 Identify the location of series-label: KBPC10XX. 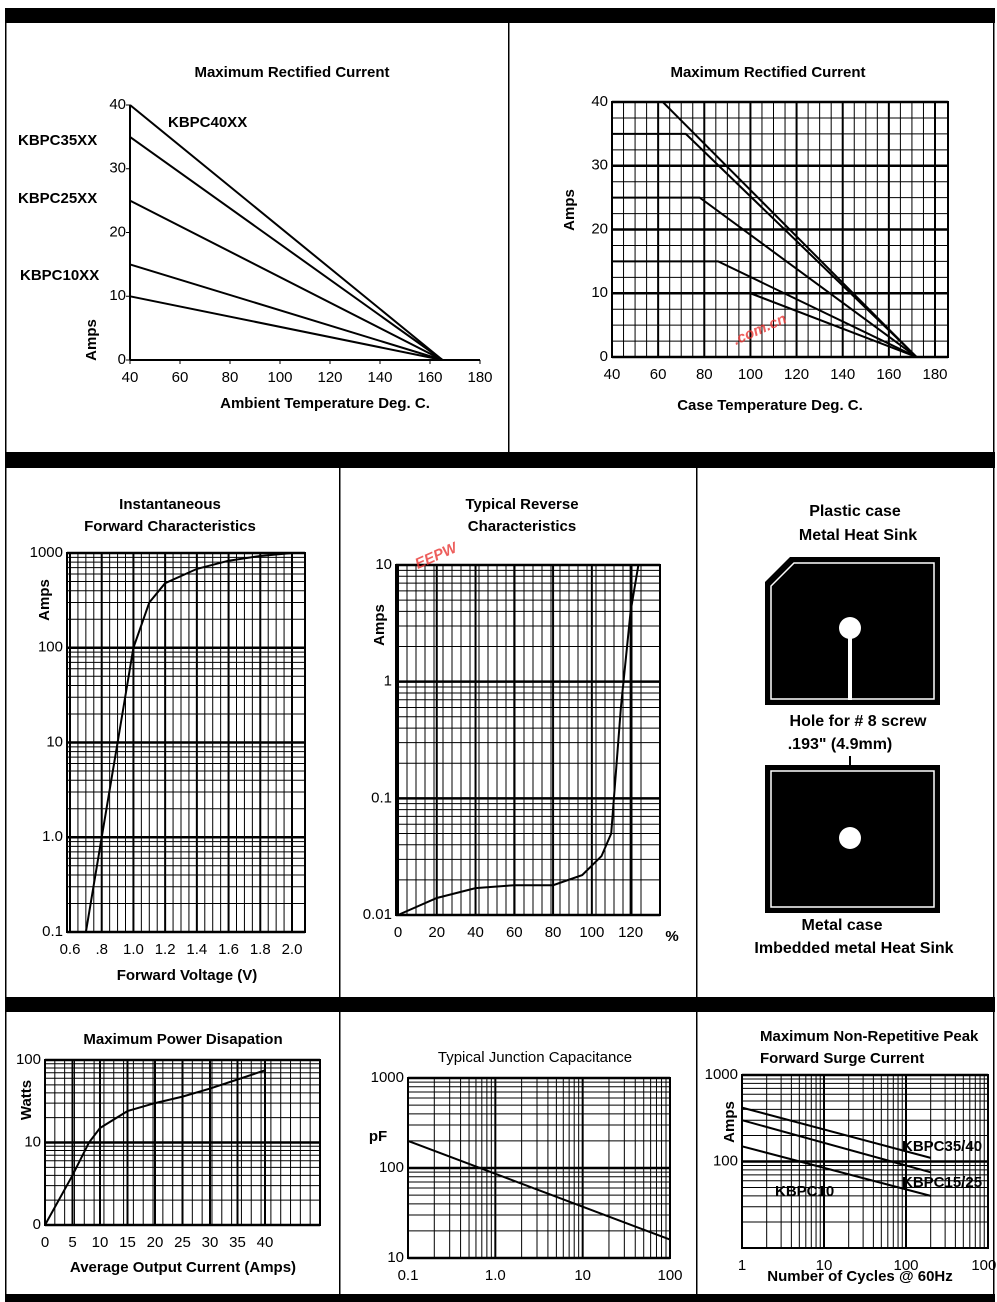
(59, 275).